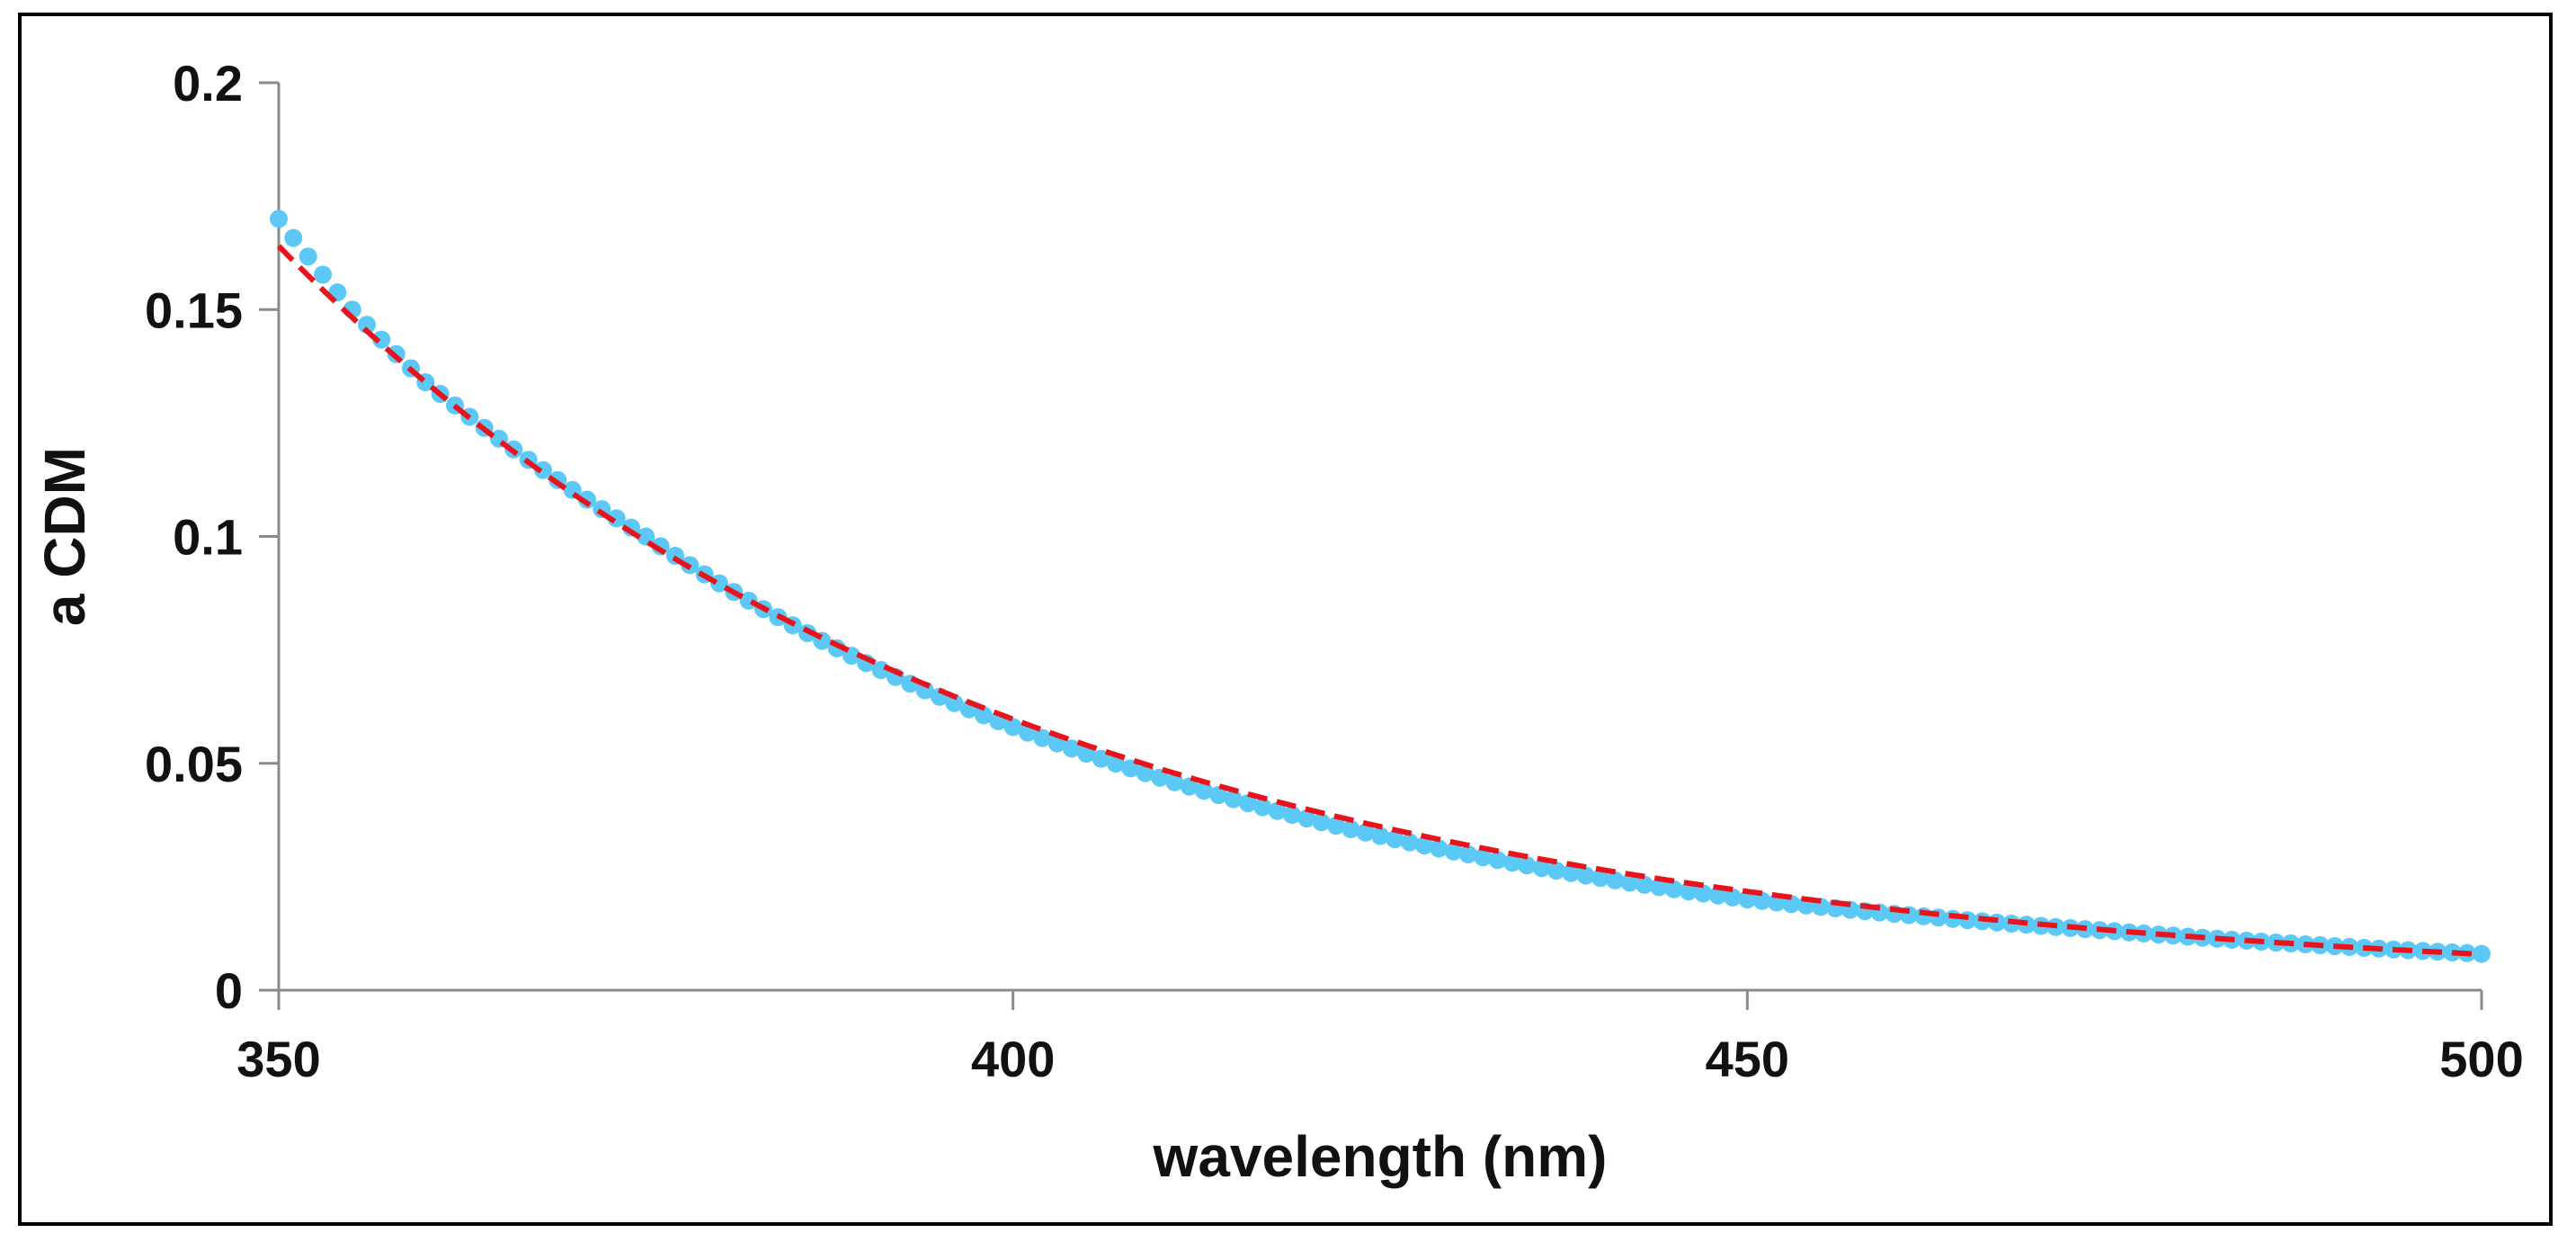 This screenshot has height=1242, width=2576. What do you see at coordinates (208, 83) in the screenshot?
I see `y-tick-label: 0.2` at bounding box center [208, 83].